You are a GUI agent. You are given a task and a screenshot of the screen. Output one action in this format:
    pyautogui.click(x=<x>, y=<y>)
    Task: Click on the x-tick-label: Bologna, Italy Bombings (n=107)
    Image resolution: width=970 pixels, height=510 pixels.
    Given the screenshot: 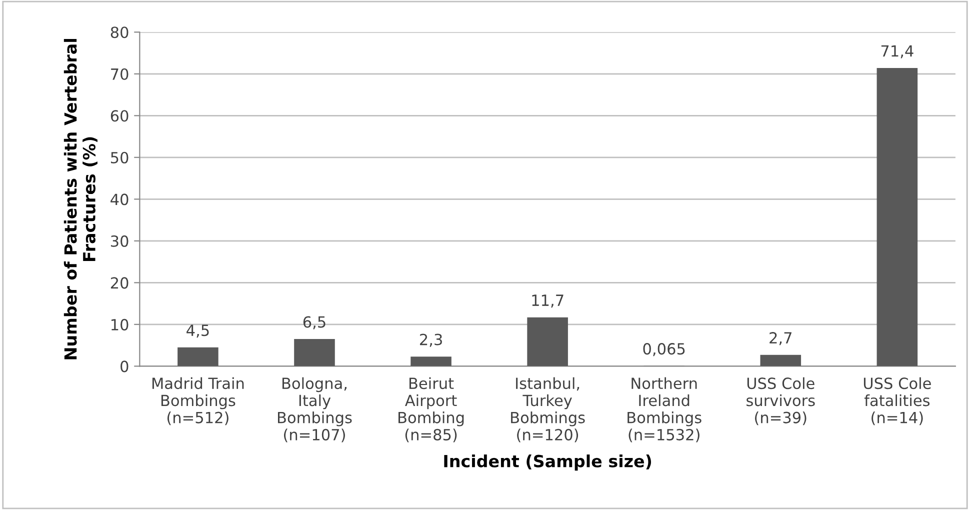 What is the action you would take?
    pyautogui.click(x=315, y=409)
    